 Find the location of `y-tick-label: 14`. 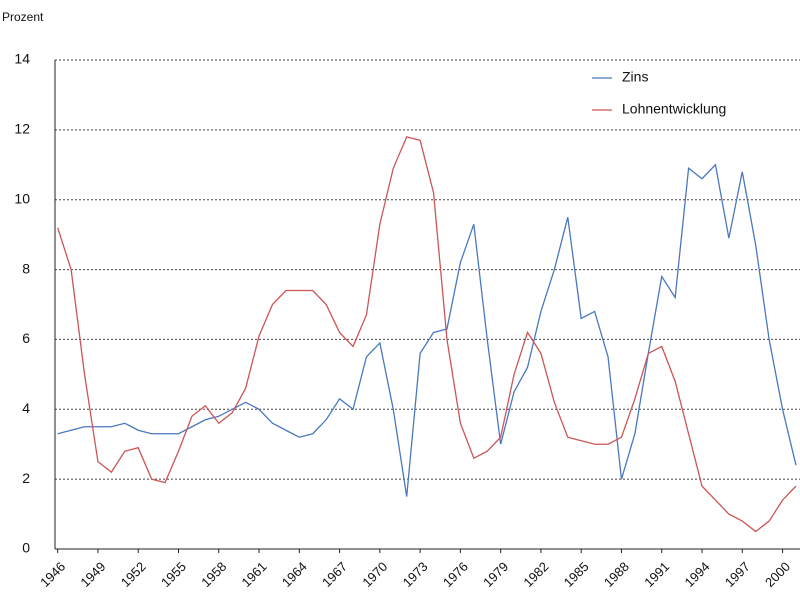

y-tick-label: 14 is located at coordinates (22, 59).